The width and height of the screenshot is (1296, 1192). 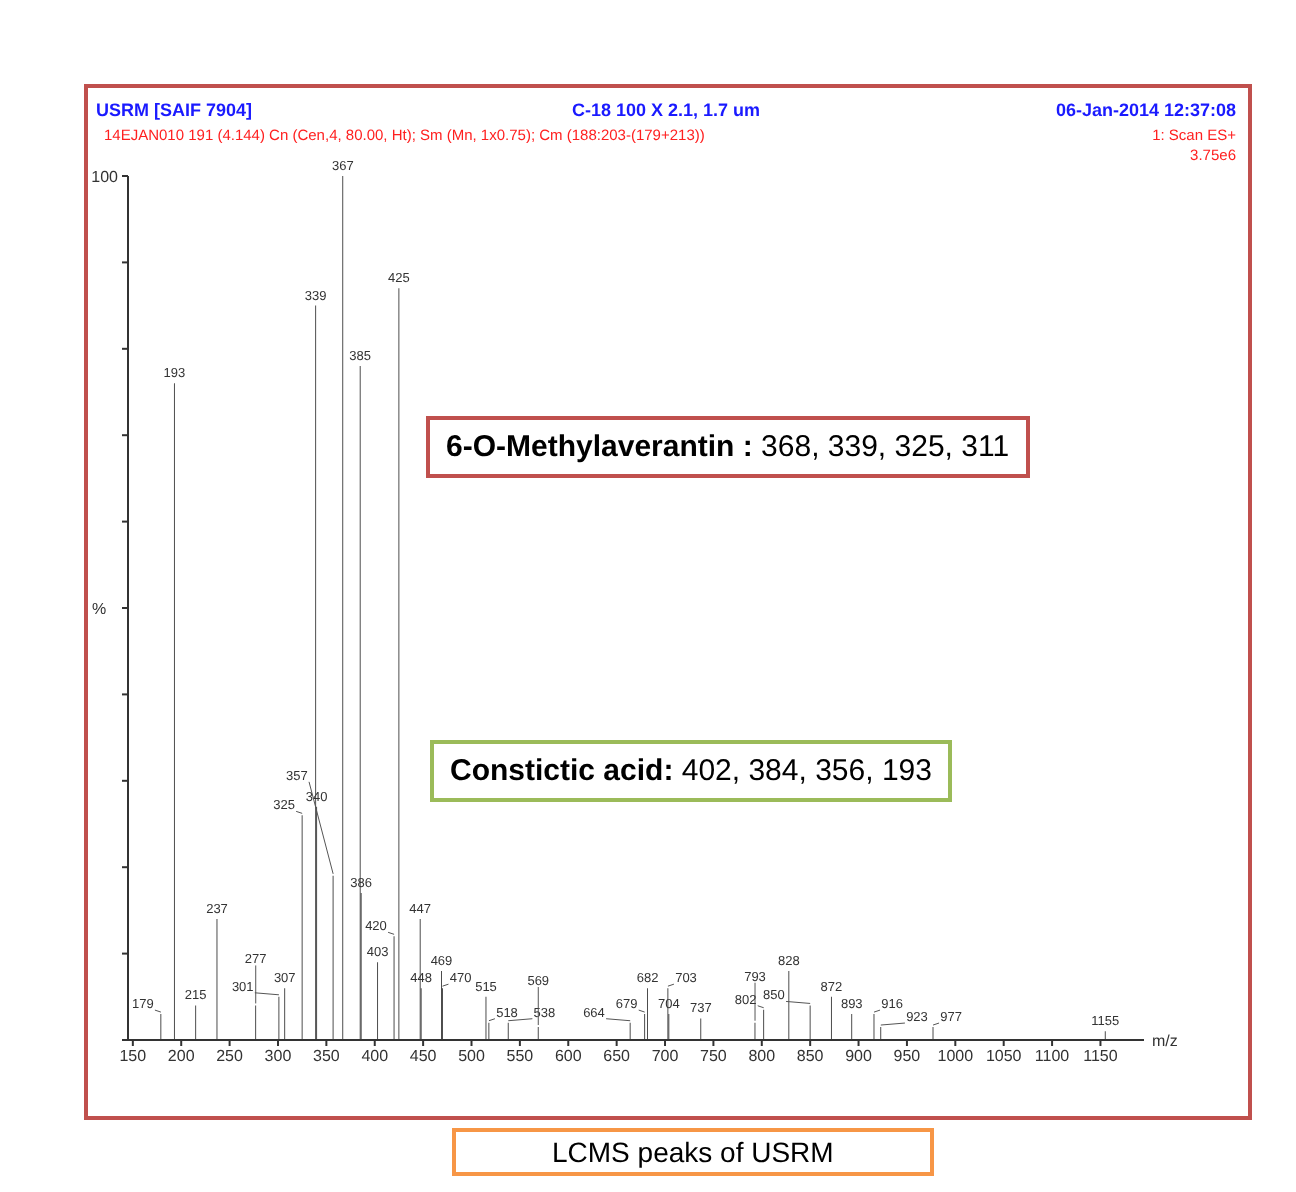 I want to click on x-tick-label: 150, so click(x=133, y=1056).